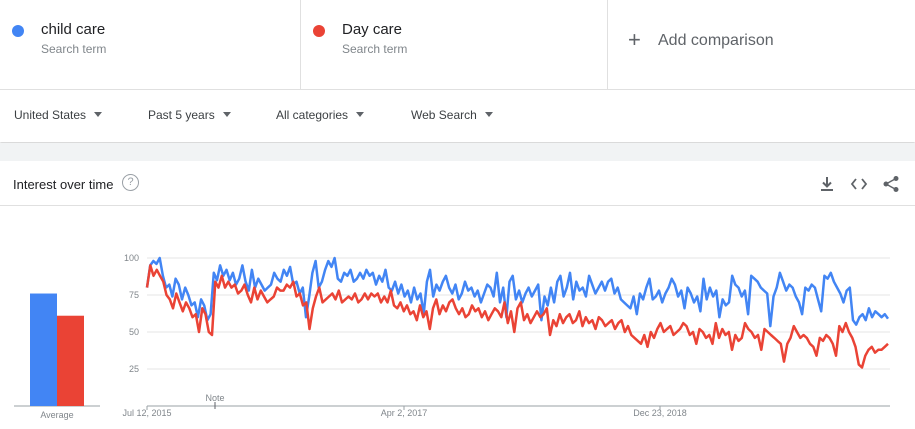 The width and height of the screenshot is (915, 429). I want to click on x-tick-label: Jul 12, 2015, so click(146, 413).